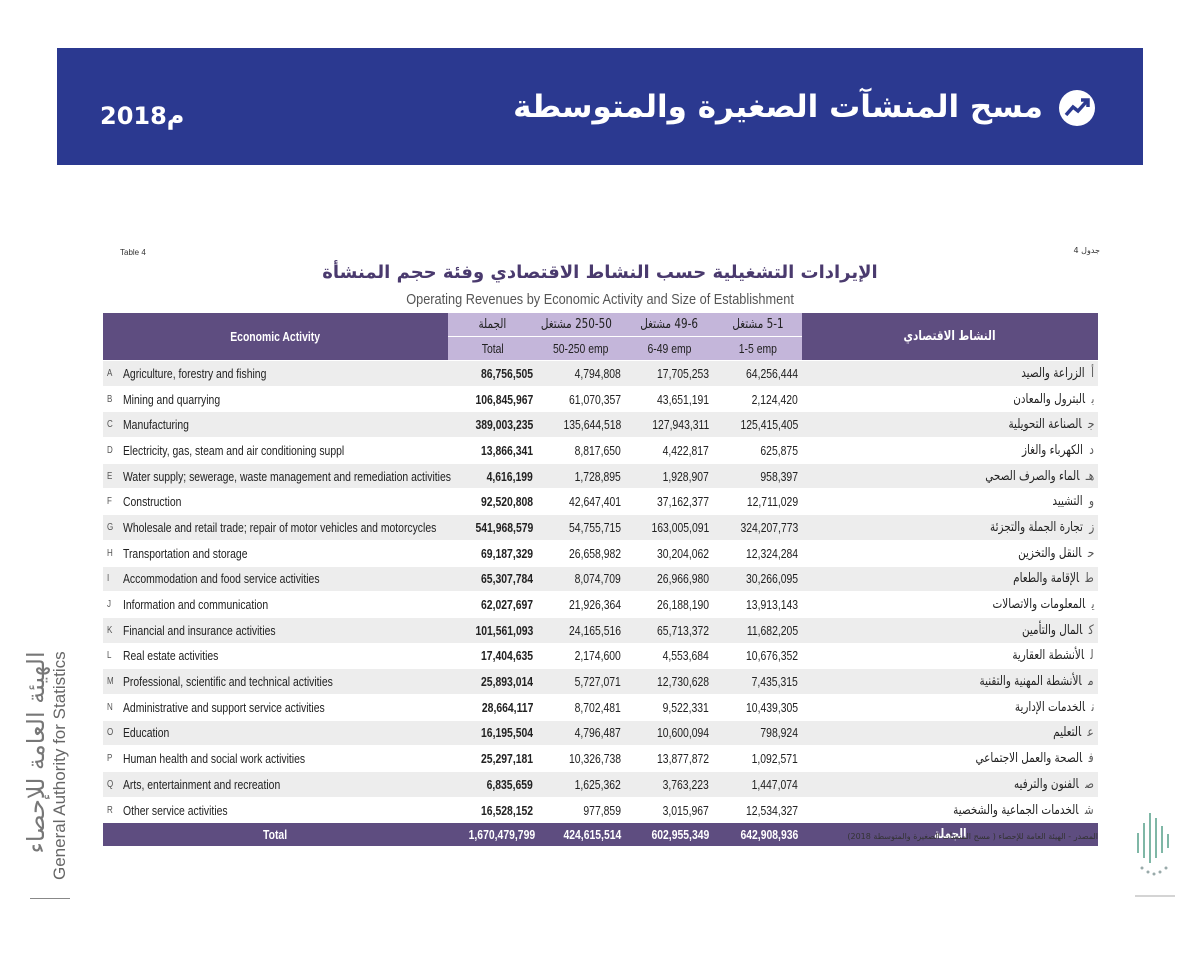  I want to click on row-activity-ar-cell: ل الأنشطة العقارية, so click(950, 656).